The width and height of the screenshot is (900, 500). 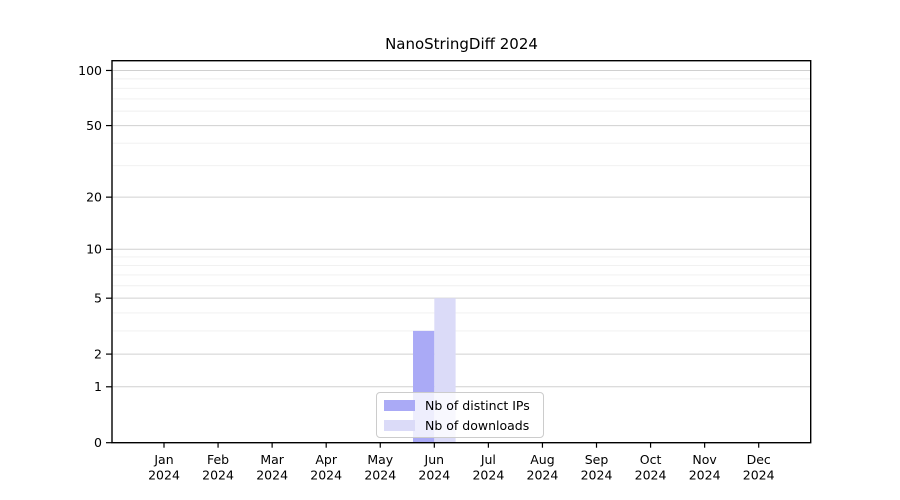 What do you see at coordinates (597, 475) in the screenshot?
I see `x-tick-label-year-sep: 2024` at bounding box center [597, 475].